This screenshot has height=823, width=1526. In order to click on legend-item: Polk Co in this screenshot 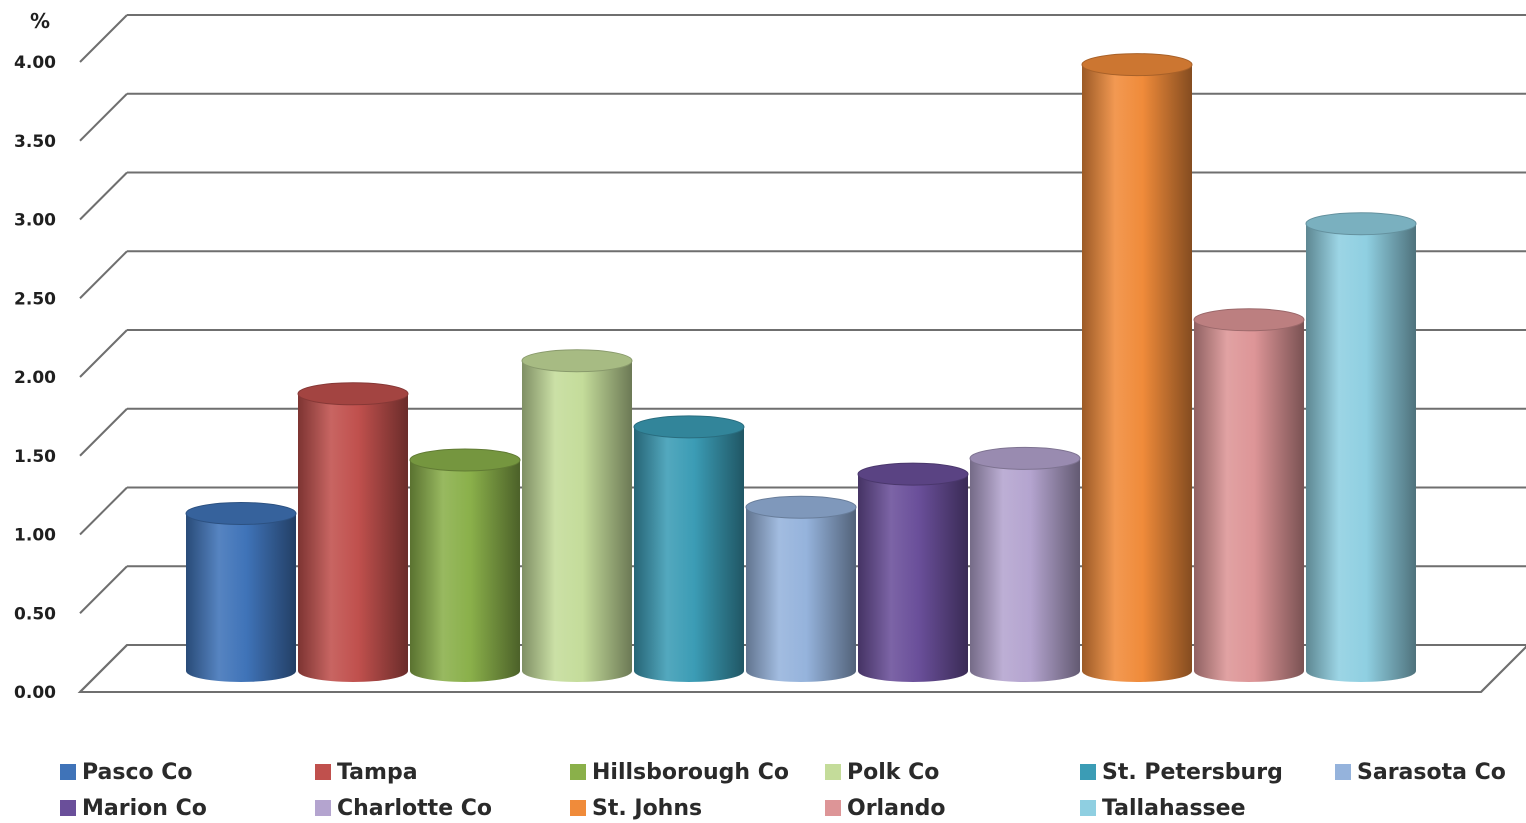, I will do `click(882, 772)`.